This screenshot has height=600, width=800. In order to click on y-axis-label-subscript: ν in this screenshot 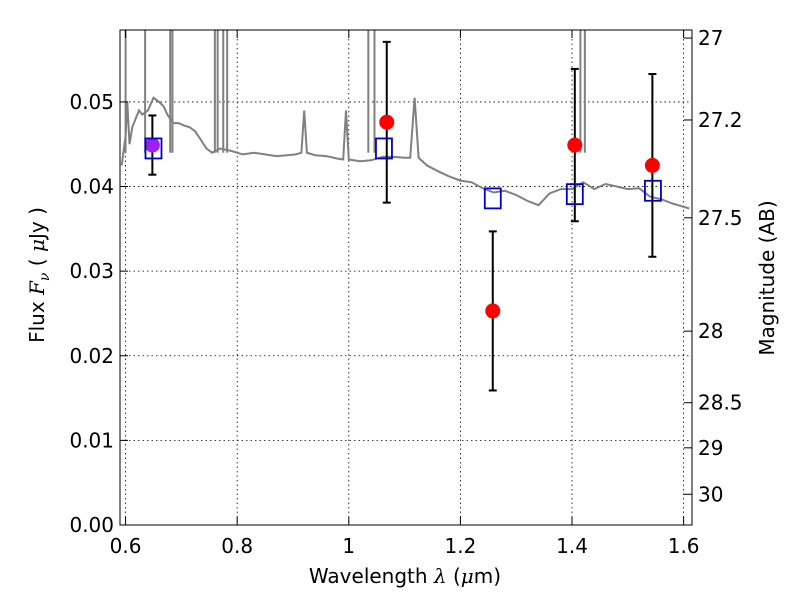, I will do `click(45, 276)`.